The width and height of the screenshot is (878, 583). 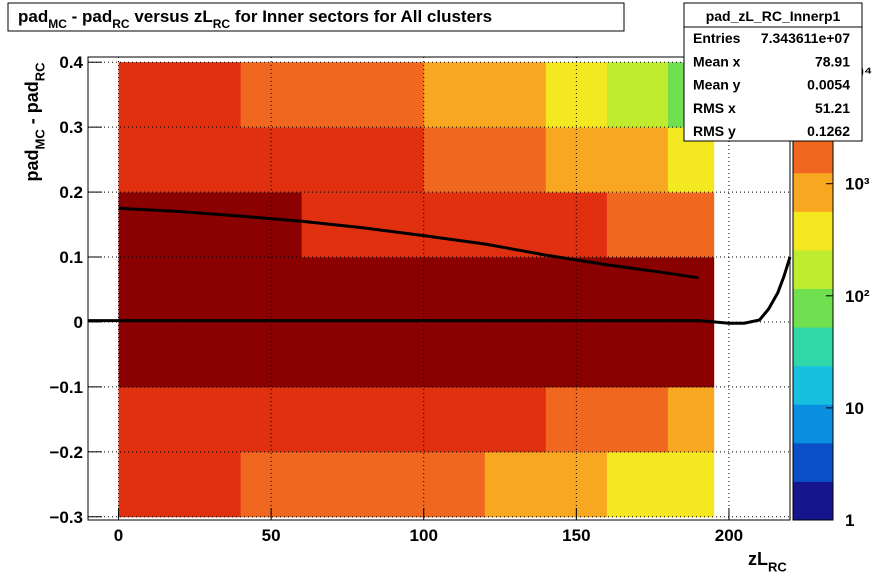 What do you see at coordinates (828, 131) in the screenshot?
I see `stats-value: 0.1262` at bounding box center [828, 131].